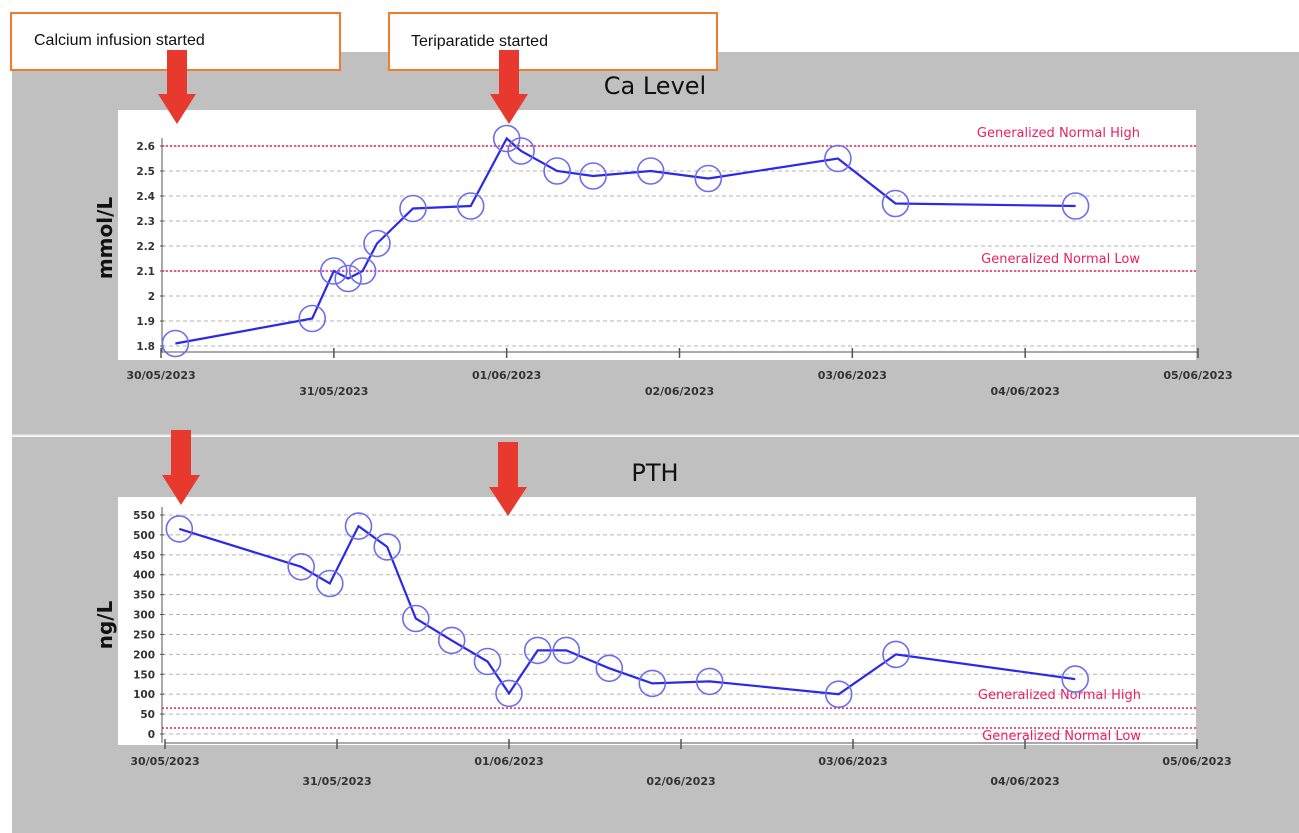  I want to click on ca-y-tick-label: 2.4, so click(145, 197).